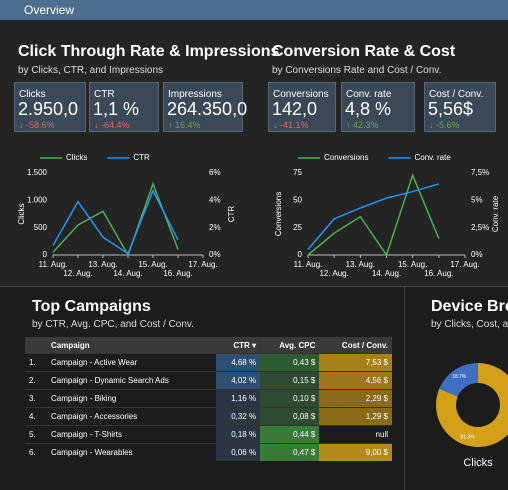 The image size is (508, 490). Describe the element at coordinates (467, 438) in the screenshot. I see `slice-label: 81.3%` at that location.